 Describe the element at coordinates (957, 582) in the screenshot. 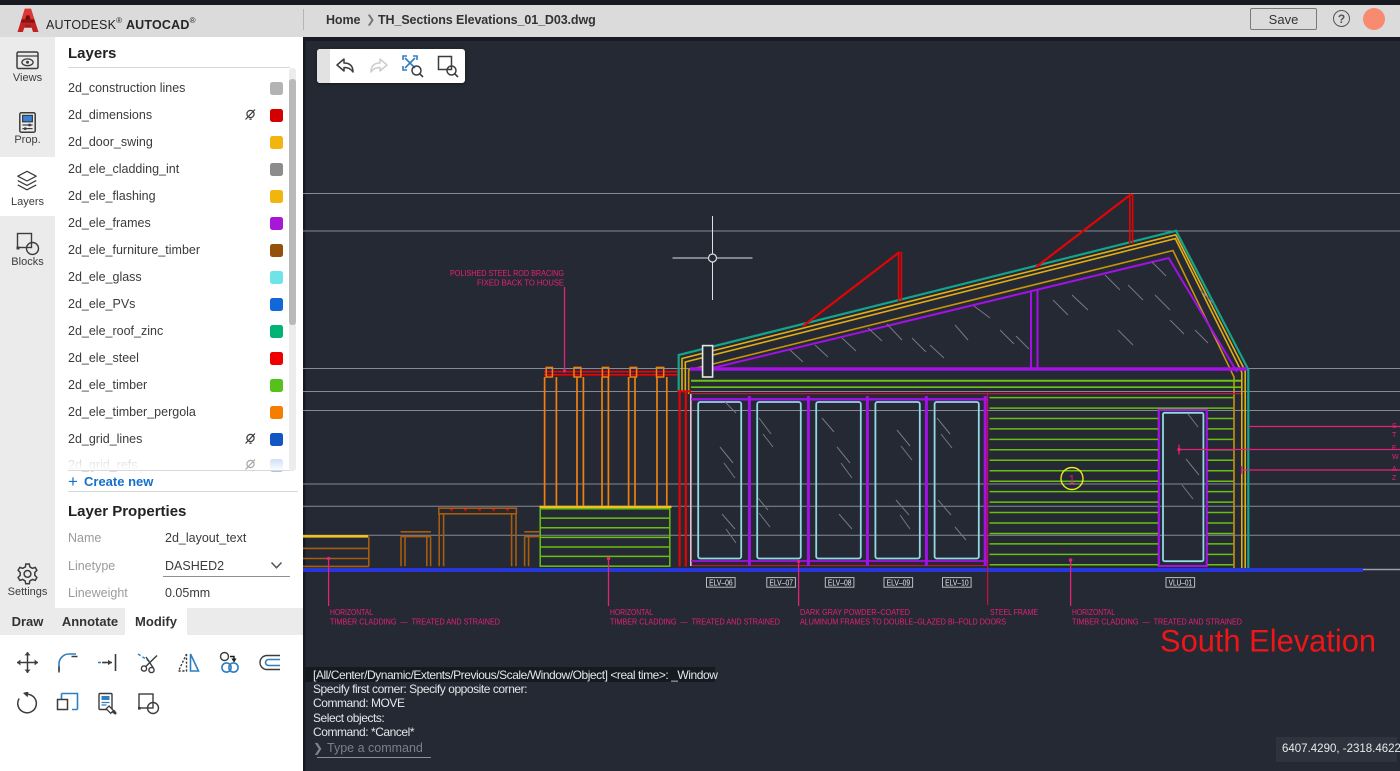

I see `svg-text: ELV–10` at that location.